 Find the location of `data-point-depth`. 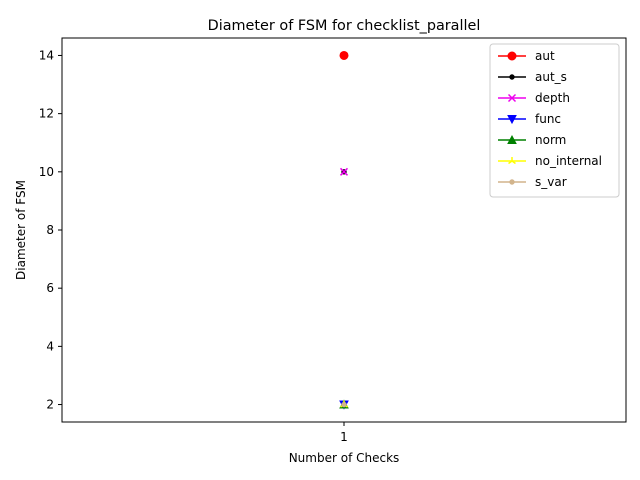

data-point-depth is located at coordinates (344, 171).